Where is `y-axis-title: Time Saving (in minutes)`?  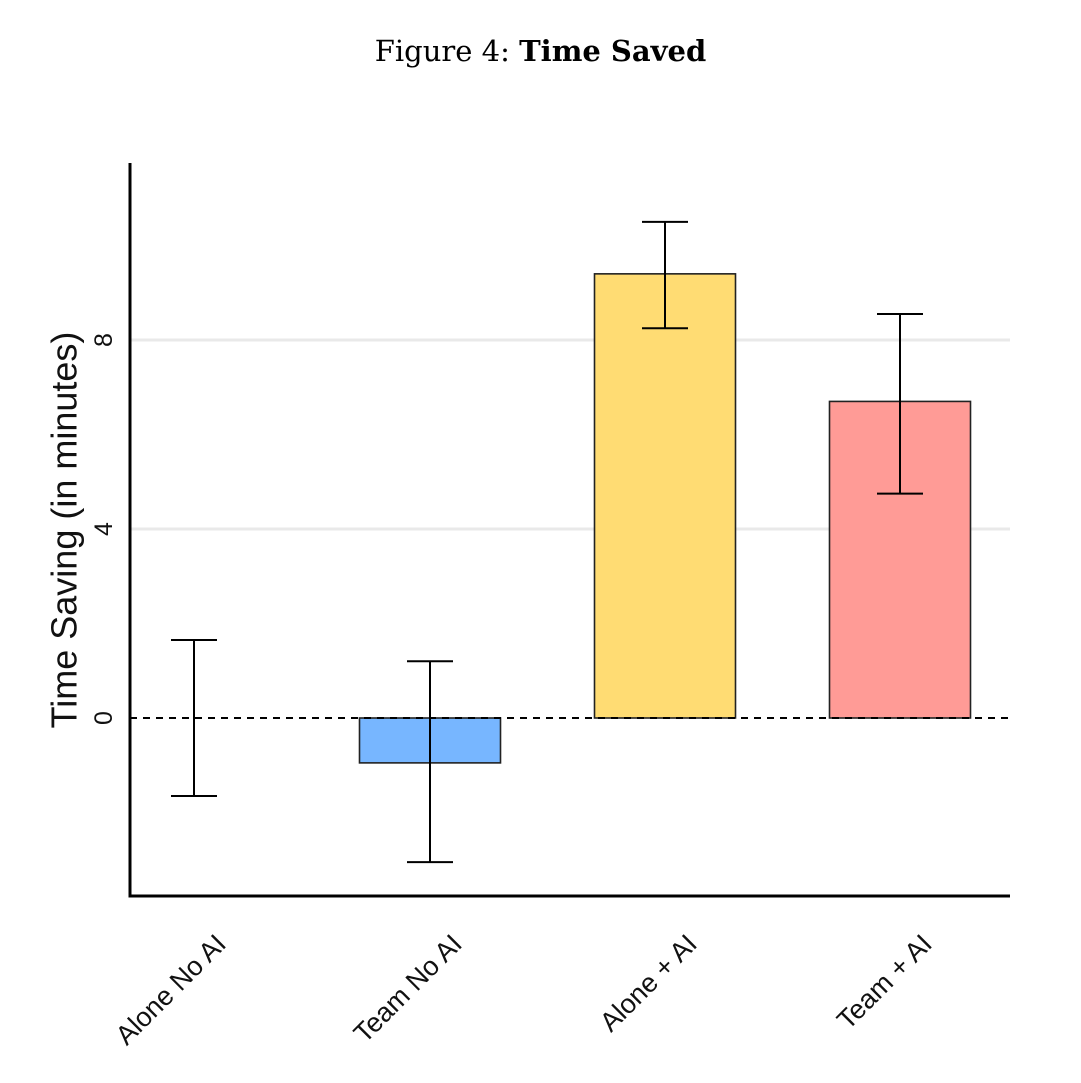 y-axis-title: Time Saving (in minutes) is located at coordinates (64, 530).